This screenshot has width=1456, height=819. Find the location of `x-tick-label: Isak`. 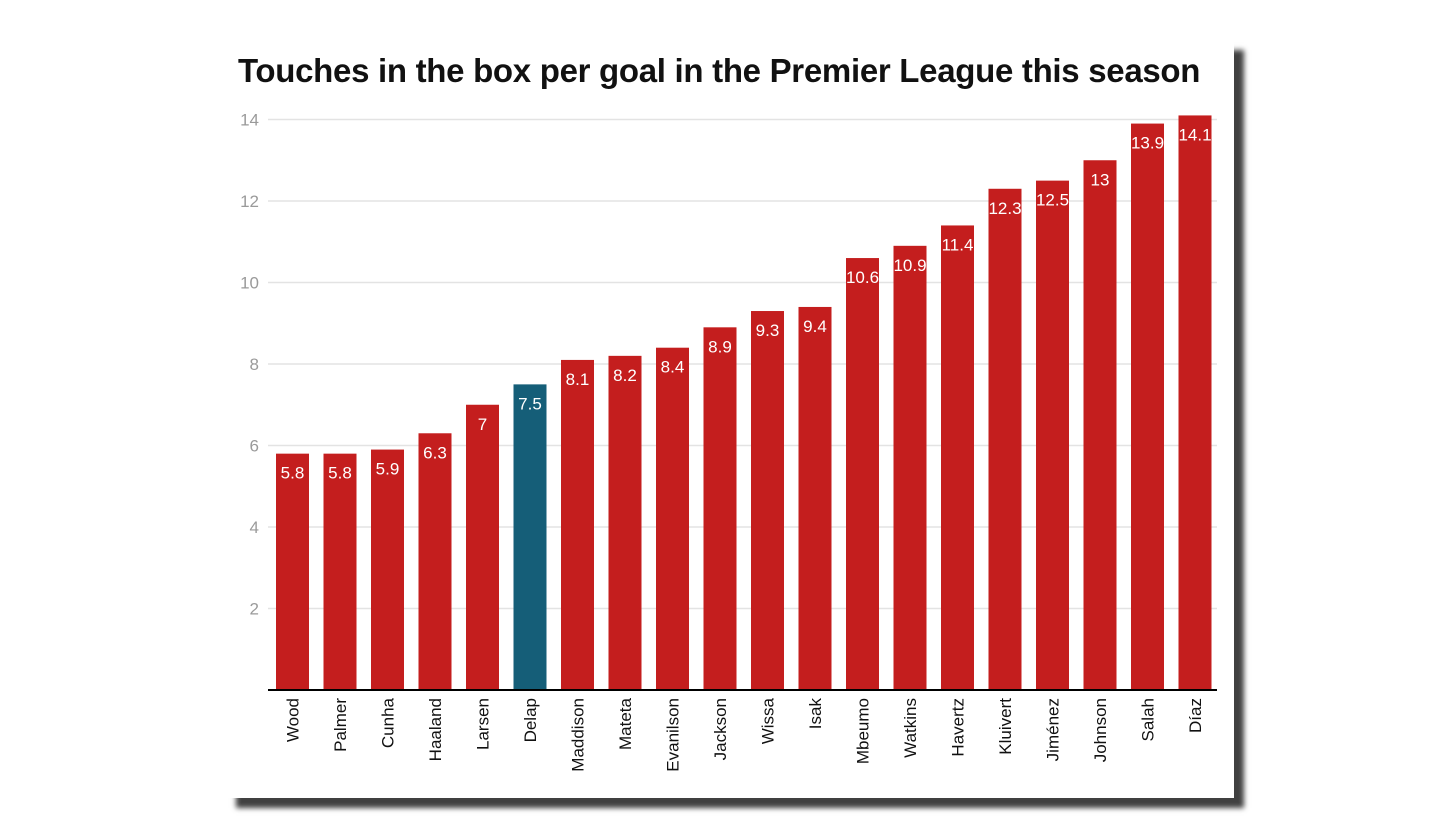

x-tick-label: Isak is located at coordinates (815, 714).